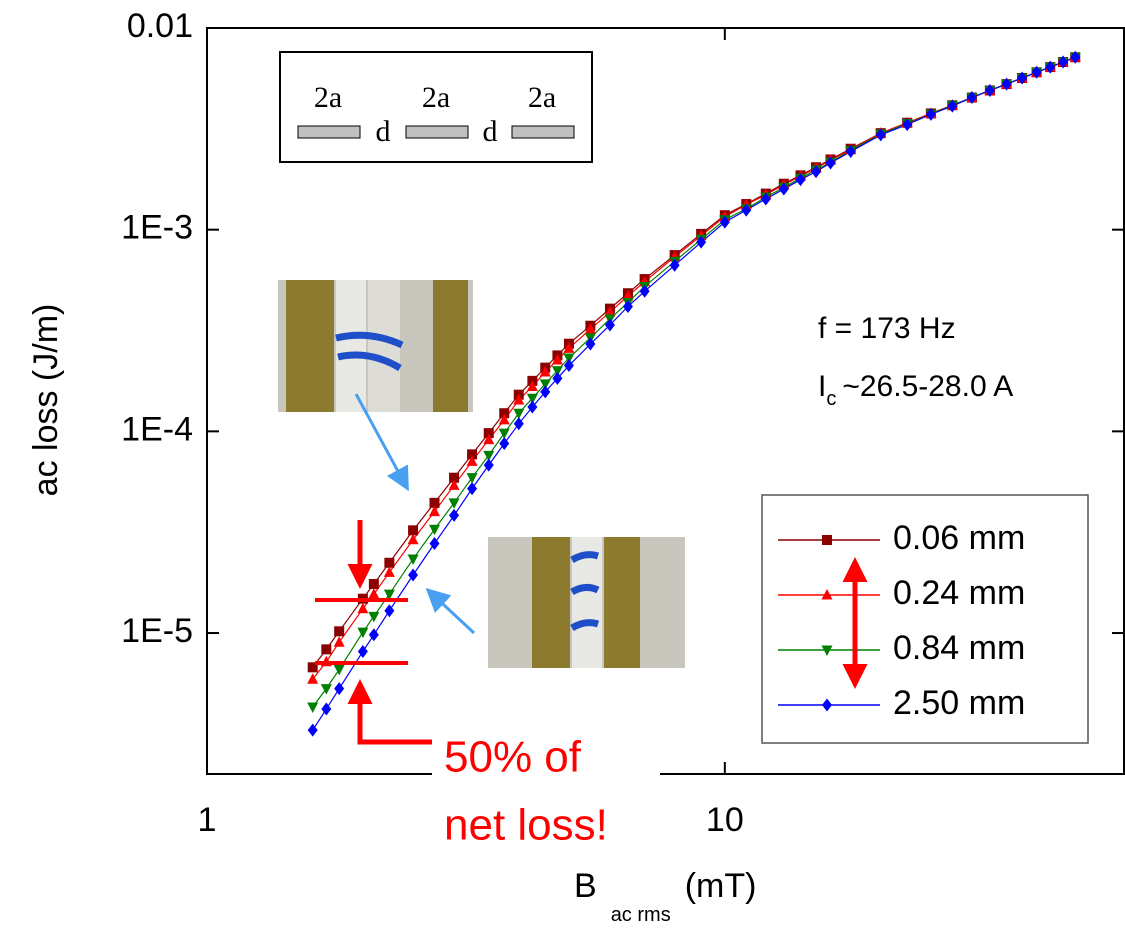 The height and width of the screenshot is (930, 1125). I want to click on value-text: ~26.5-28.0 A, so click(927, 386).